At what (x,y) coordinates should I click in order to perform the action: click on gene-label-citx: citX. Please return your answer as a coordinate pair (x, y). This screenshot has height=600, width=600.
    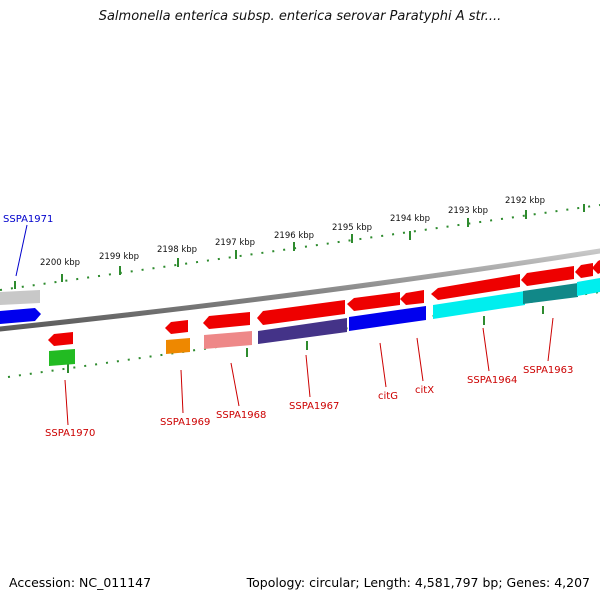
    Looking at the image, I should click on (424, 390).